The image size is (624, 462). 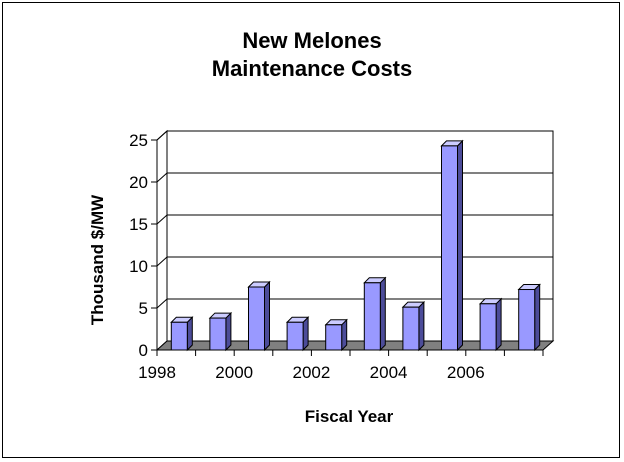 I want to click on x-tick-label: 2000, so click(x=234, y=372).